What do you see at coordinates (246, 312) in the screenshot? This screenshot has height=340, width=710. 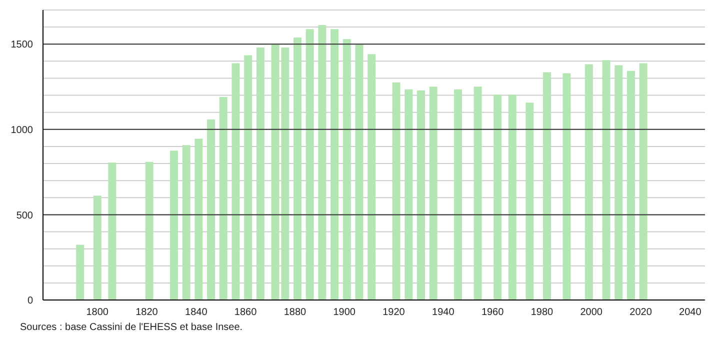 I see `x-tick-label: 1860` at bounding box center [246, 312].